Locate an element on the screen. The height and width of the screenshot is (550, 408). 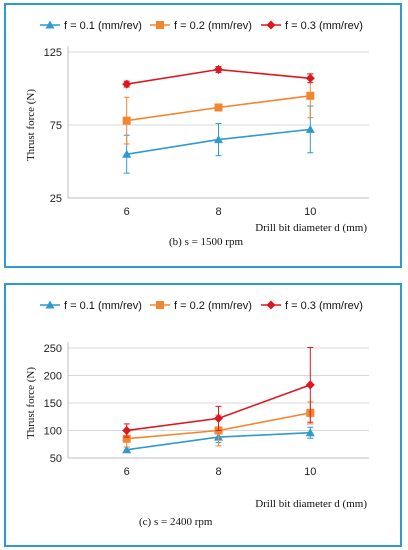
legend-item-b-0: f = 0.1 (mm/rev) is located at coordinates (91, 26).